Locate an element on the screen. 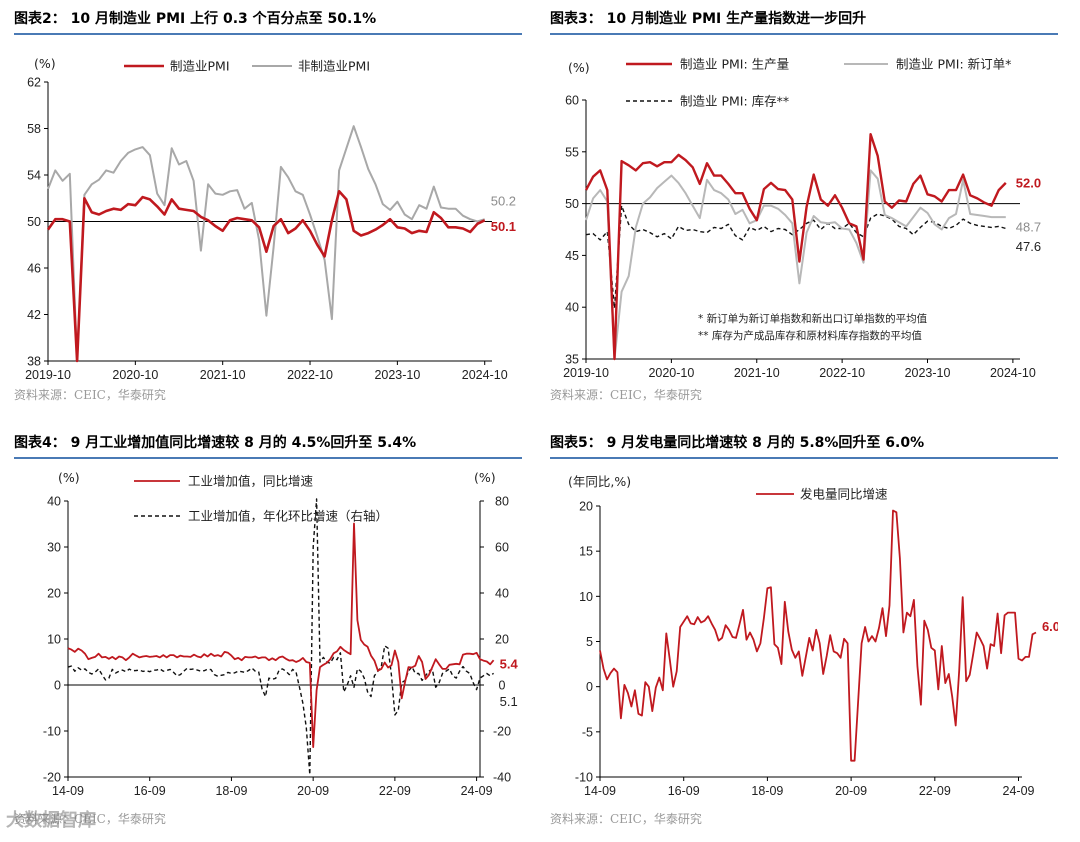 This screenshot has width=1080, height=842. y-tick-label: 42 is located at coordinates (34, 315).